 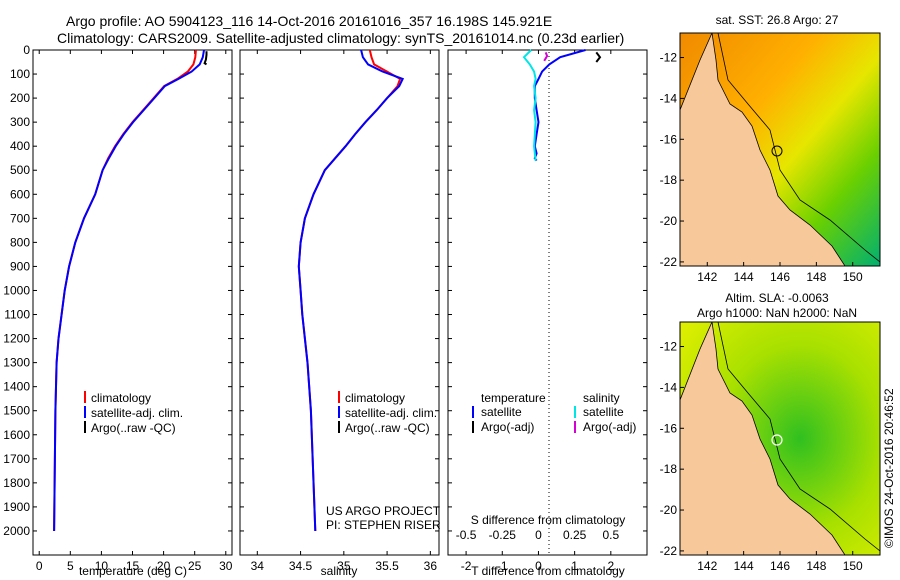 What do you see at coordinates (20, 74) in the screenshot?
I see `depth-tick-label: 100` at bounding box center [20, 74].